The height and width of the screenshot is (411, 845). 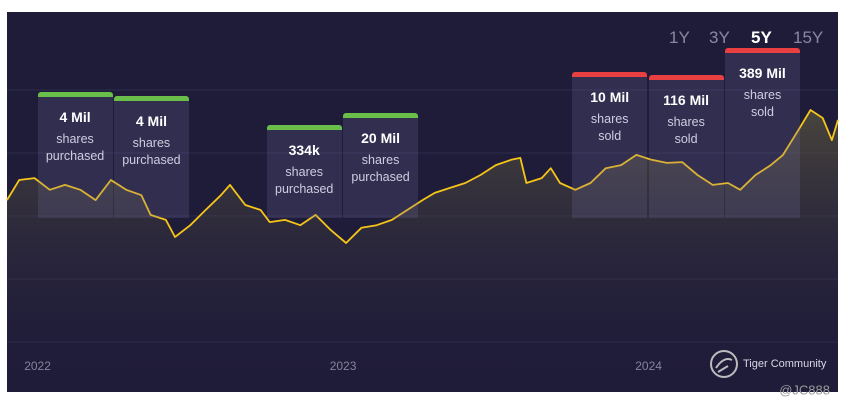 I want to click on watermark: @JC888, so click(x=804, y=389).